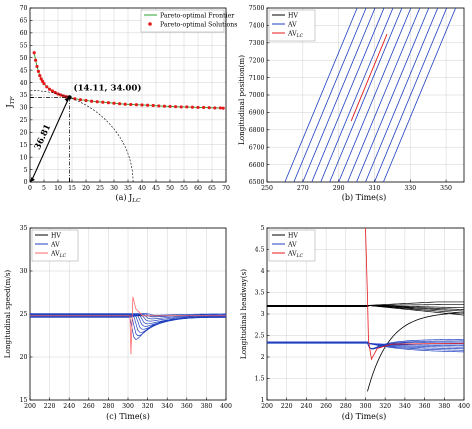 The image size is (472, 429). I want to click on y-tick-label: 10, so click(24, 157).